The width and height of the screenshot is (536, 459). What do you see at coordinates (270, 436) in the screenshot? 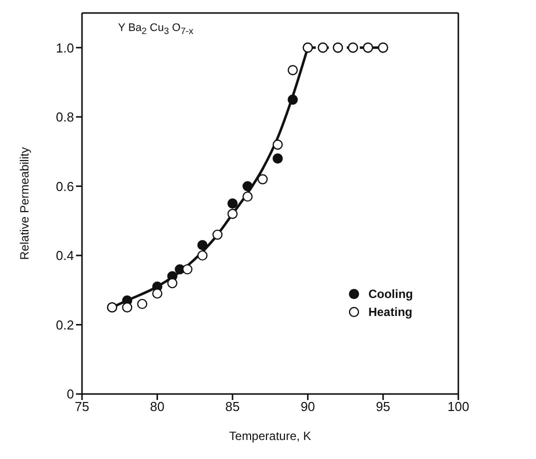
I see `x-axis-title: Temperature, K` at bounding box center [270, 436].